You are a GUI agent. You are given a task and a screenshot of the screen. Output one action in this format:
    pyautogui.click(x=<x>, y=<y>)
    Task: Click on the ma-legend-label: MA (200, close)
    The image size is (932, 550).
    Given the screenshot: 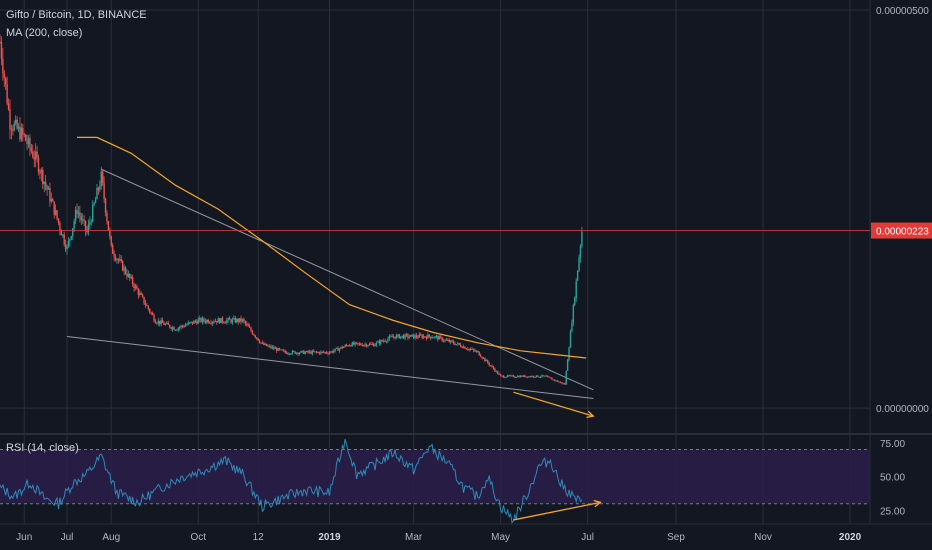 What is the action you would take?
    pyautogui.click(x=44, y=33)
    